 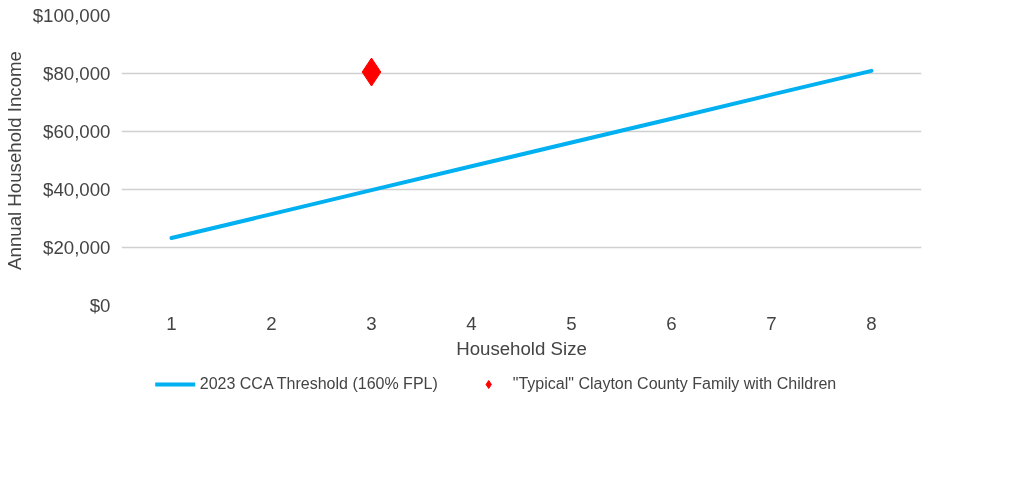 I want to click on y-tick-label: $20,000, so click(x=77, y=247).